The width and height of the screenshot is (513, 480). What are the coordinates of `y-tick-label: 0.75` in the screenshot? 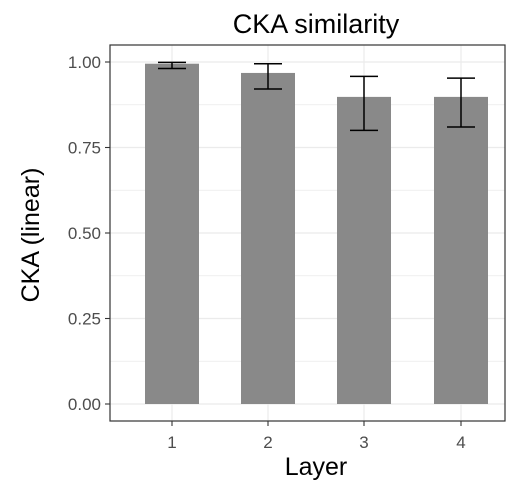 It's located at (84, 148).